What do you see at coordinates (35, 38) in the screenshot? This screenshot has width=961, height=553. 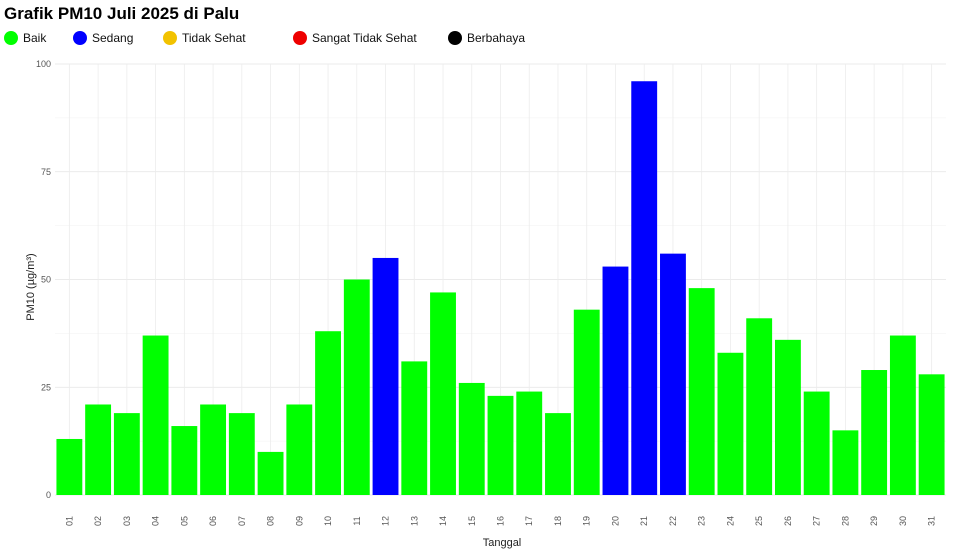 I see `legend-label-baik: Baik` at bounding box center [35, 38].